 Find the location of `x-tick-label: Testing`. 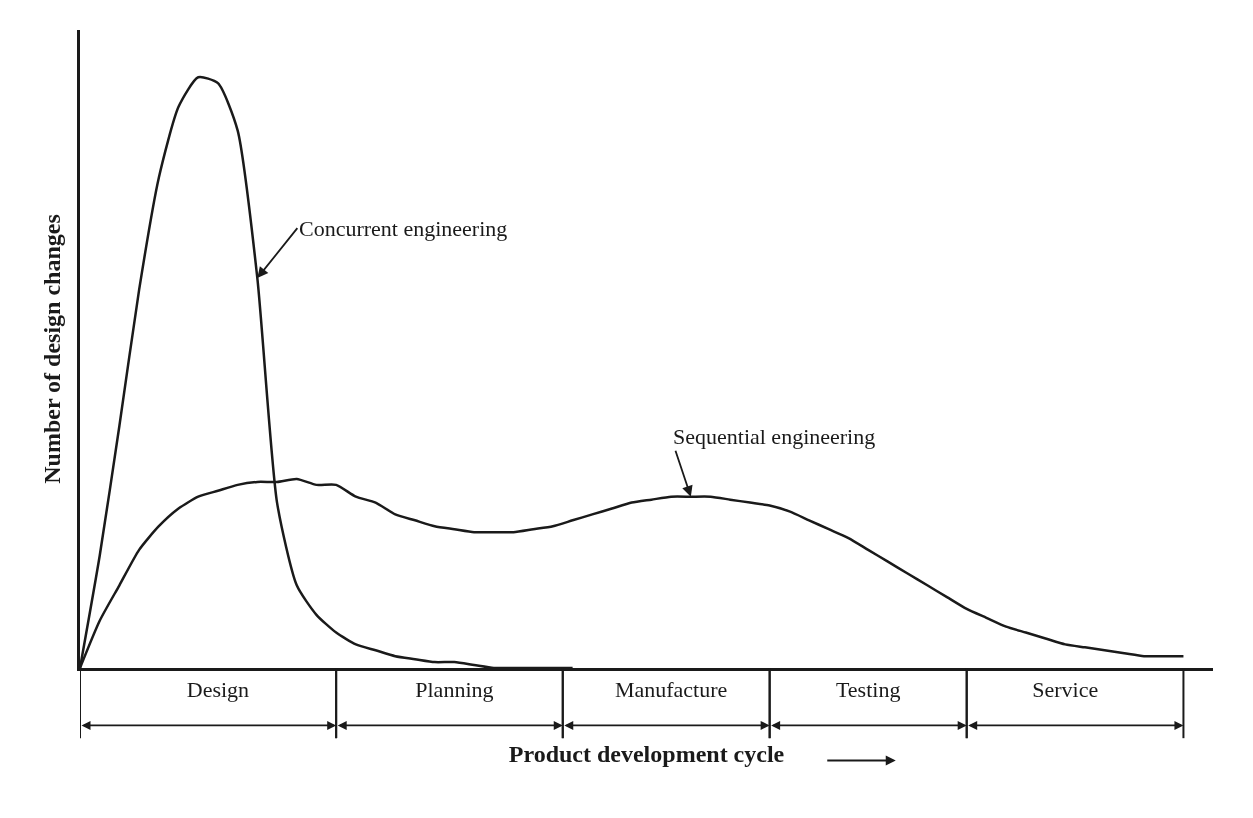

x-tick-label: Testing is located at coordinates (868, 690).